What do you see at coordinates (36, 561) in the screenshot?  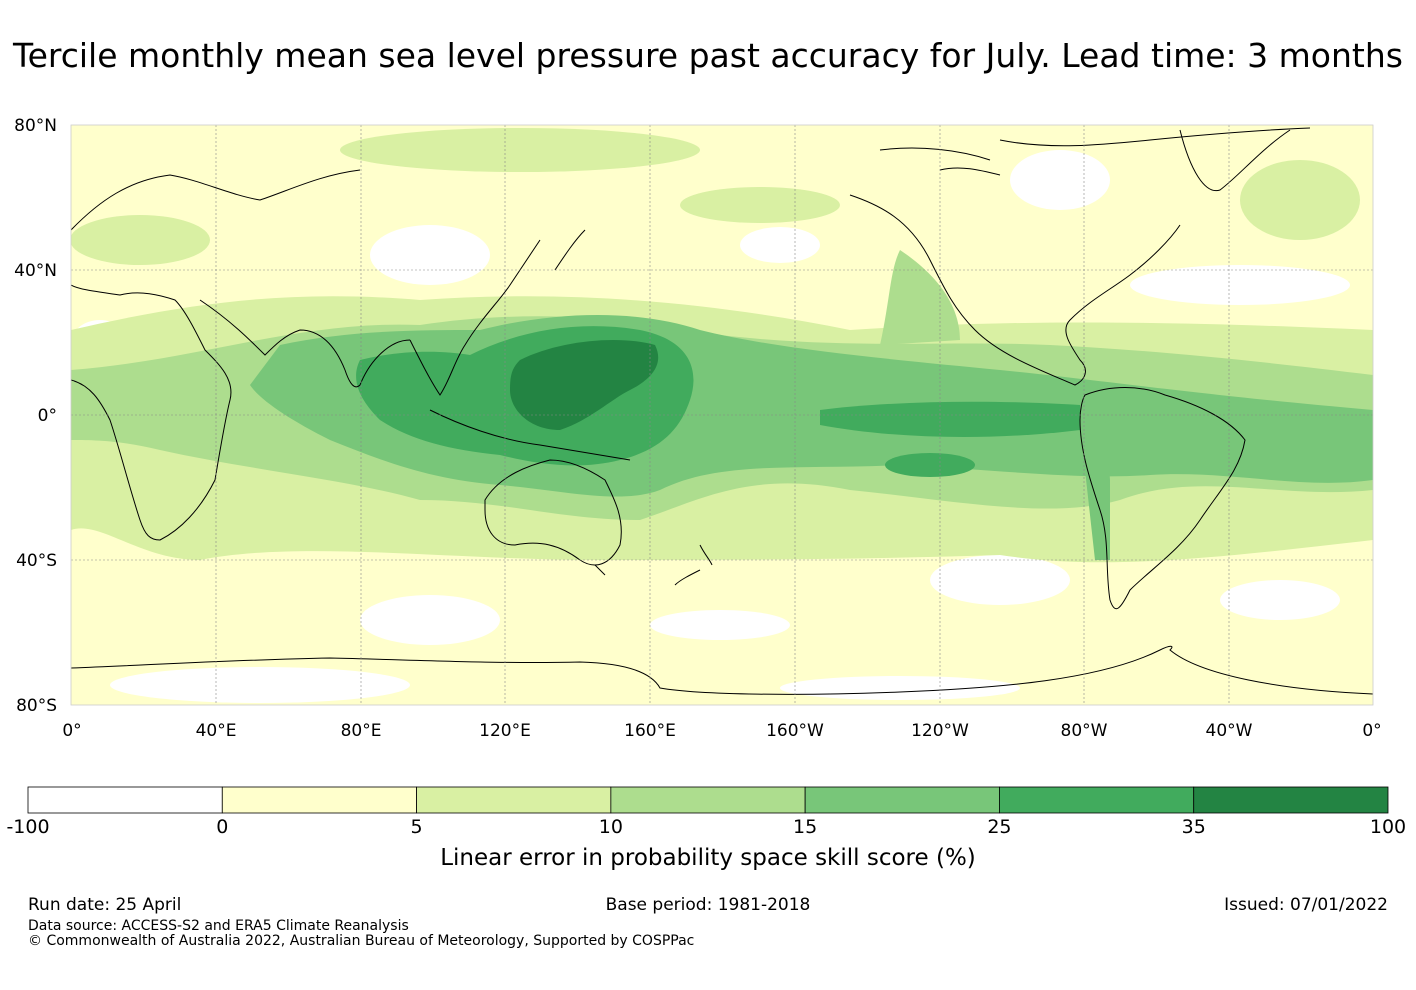 I see `lat-label: 40°S` at bounding box center [36, 561].